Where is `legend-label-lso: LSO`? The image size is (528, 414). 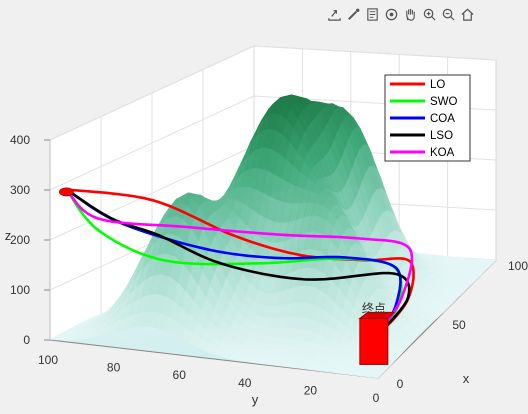 legend-label-lso: LSO is located at coordinates (441, 136).